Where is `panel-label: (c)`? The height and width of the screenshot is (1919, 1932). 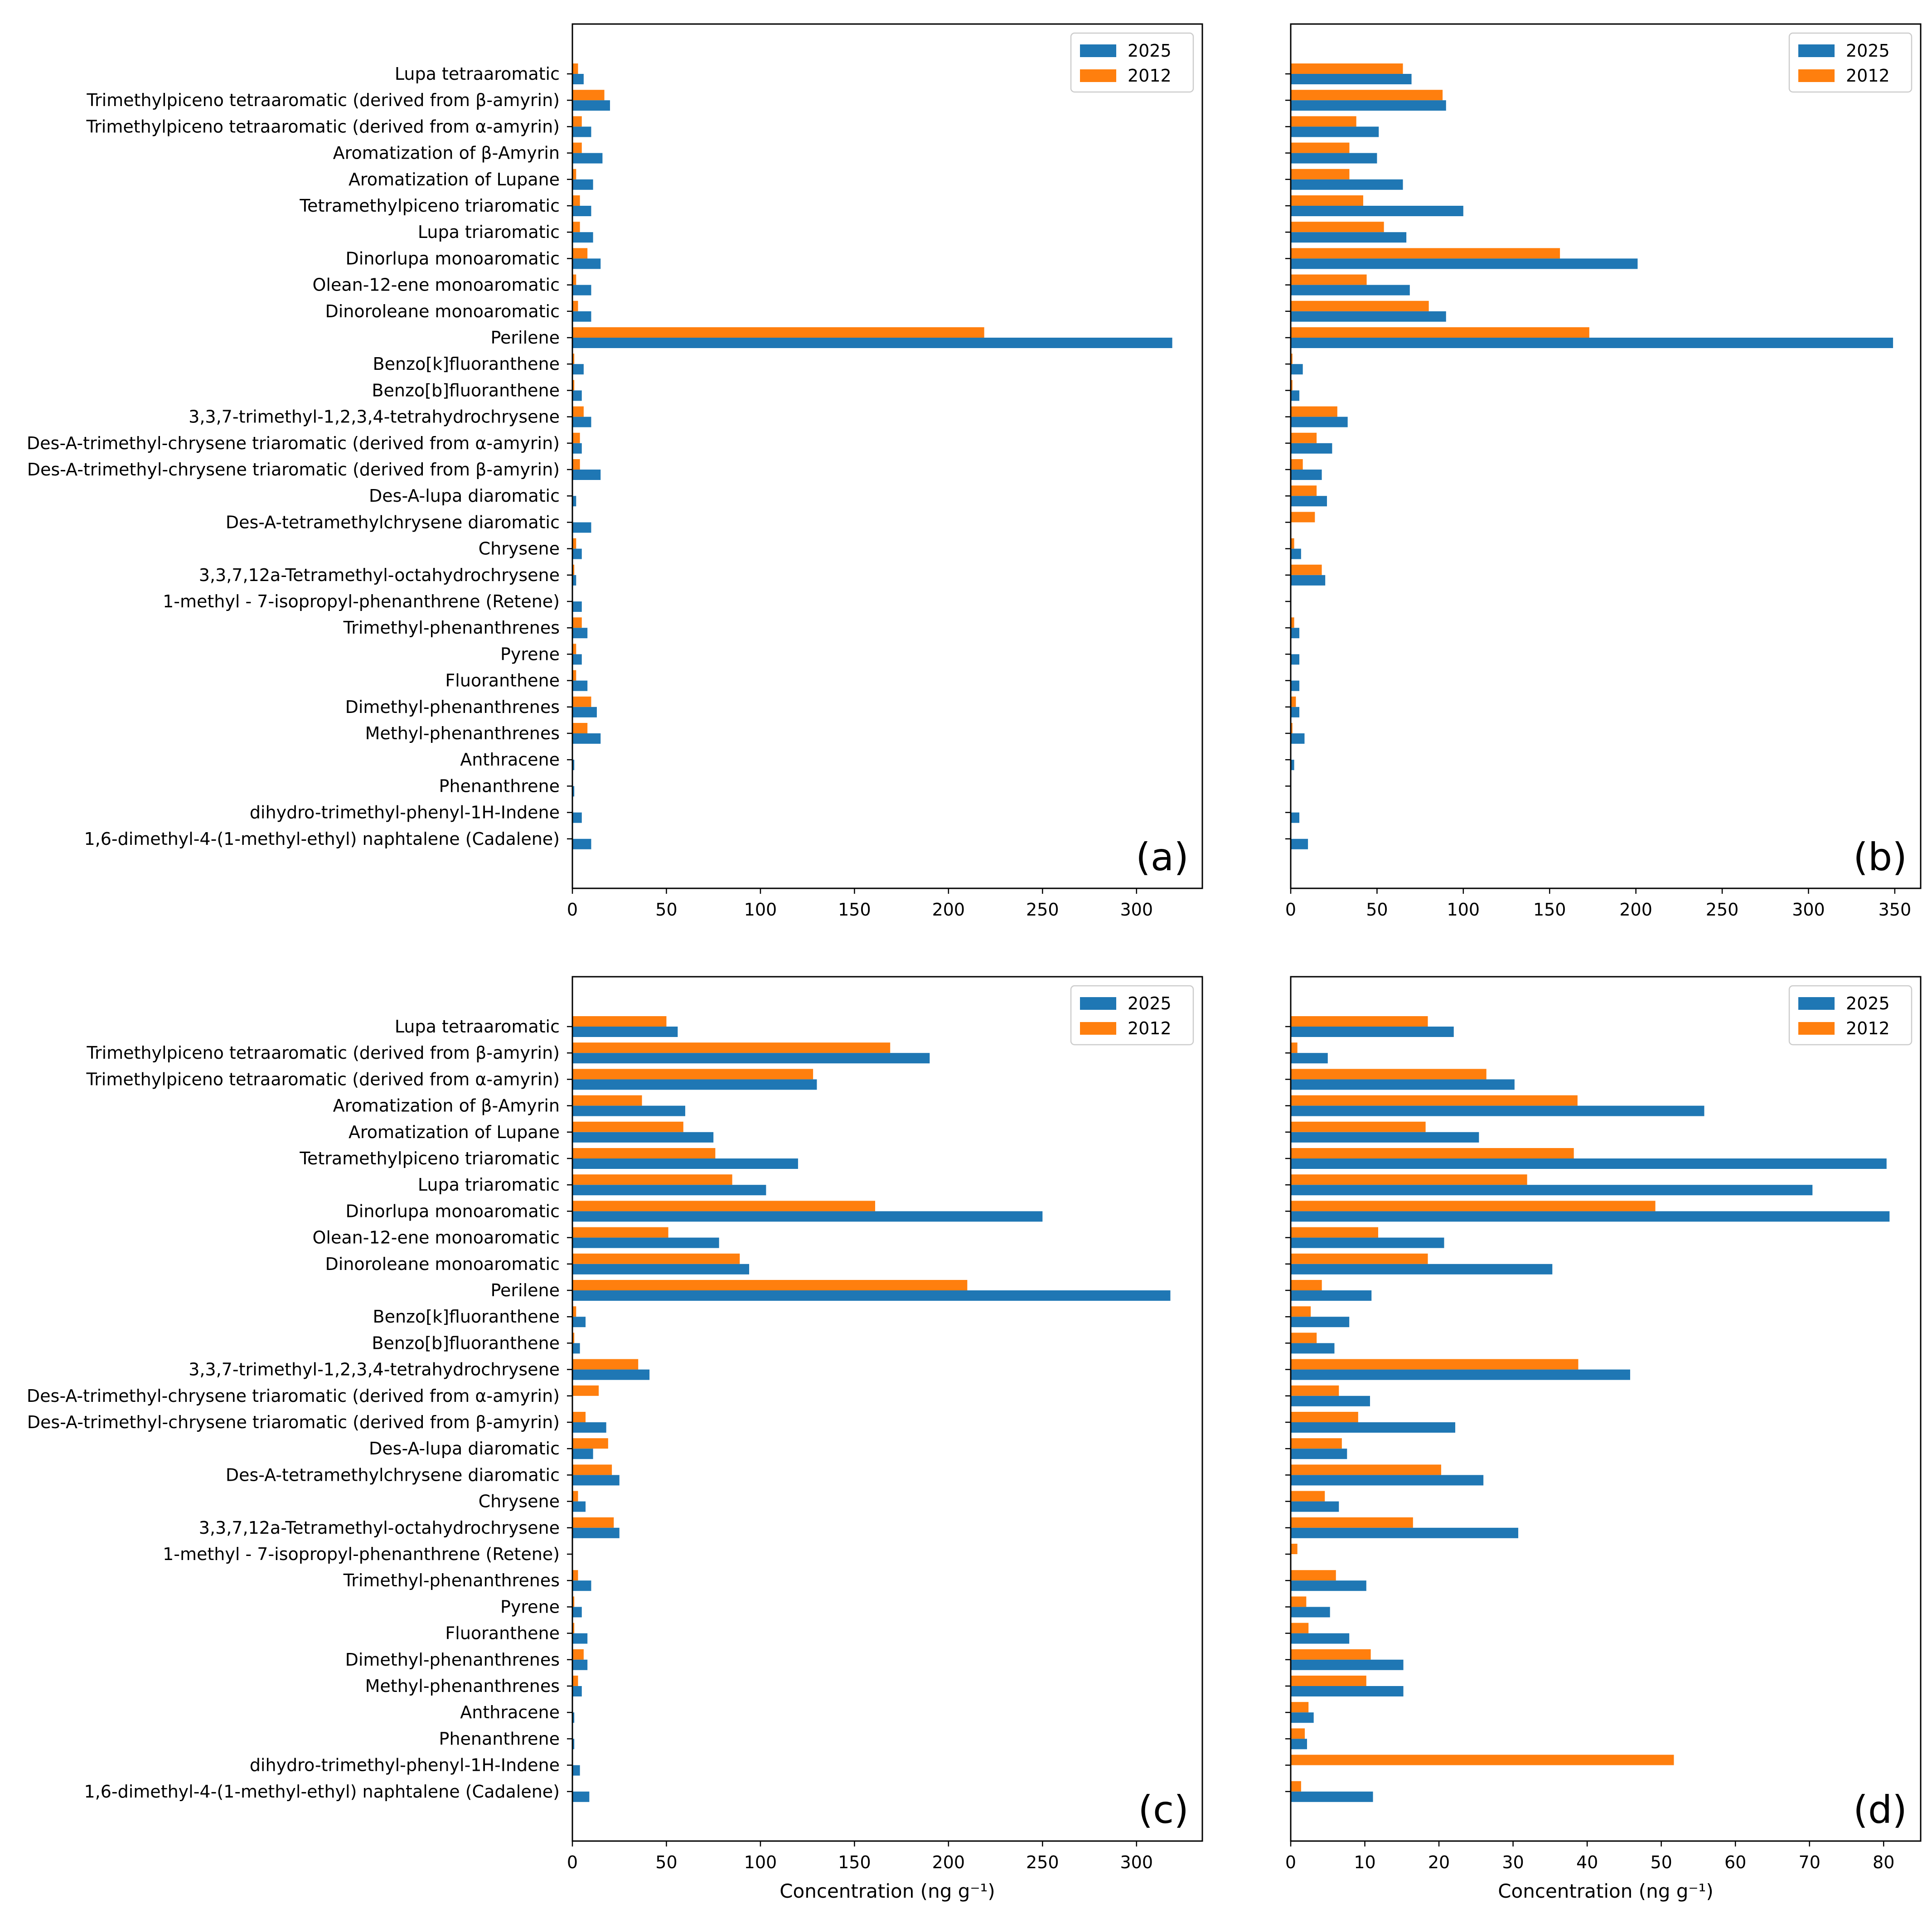
panel-label: (c) is located at coordinates (1163, 1810).